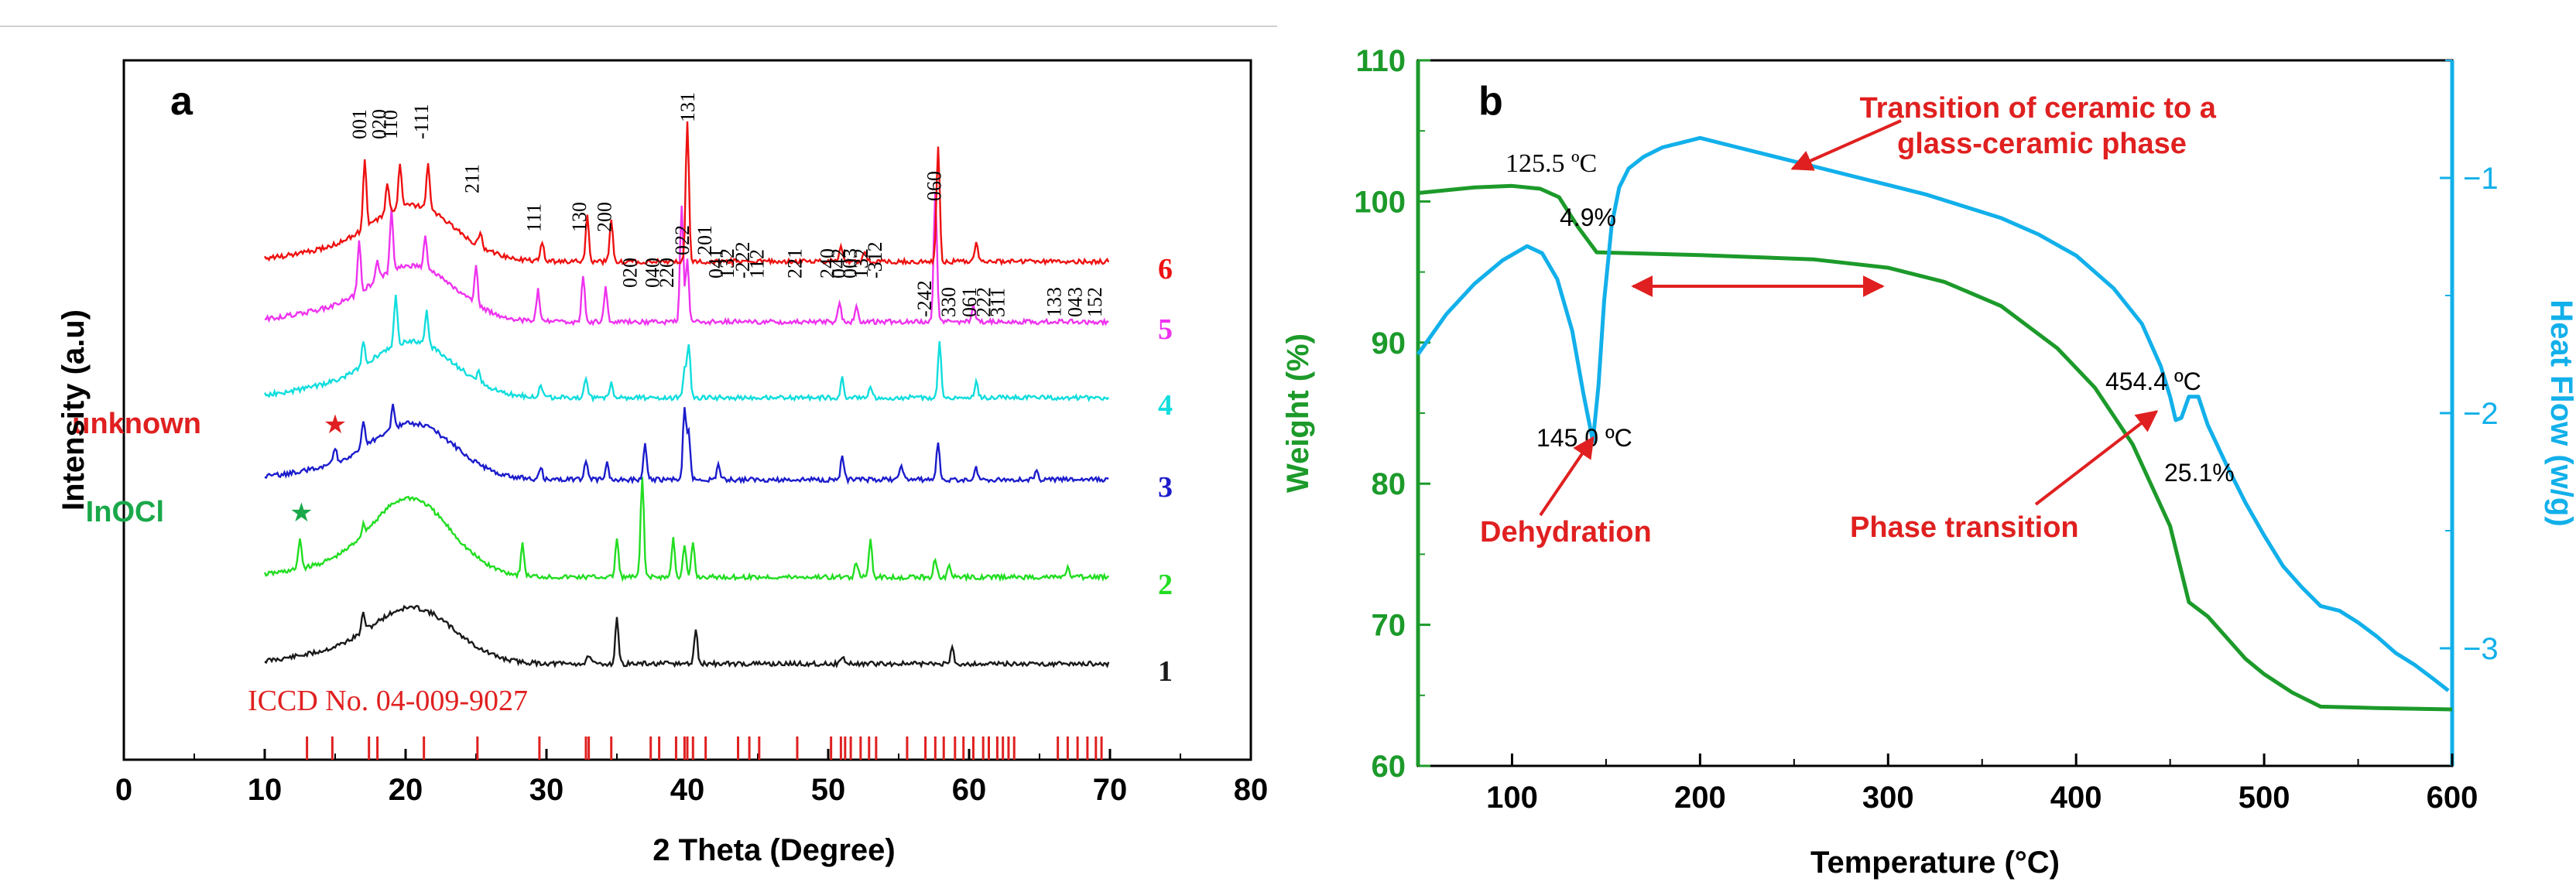 The height and width of the screenshot is (892, 2576). What do you see at coordinates (1584, 438) in the screenshot?
I see `annotation-145-0: 145.0 ºC` at bounding box center [1584, 438].